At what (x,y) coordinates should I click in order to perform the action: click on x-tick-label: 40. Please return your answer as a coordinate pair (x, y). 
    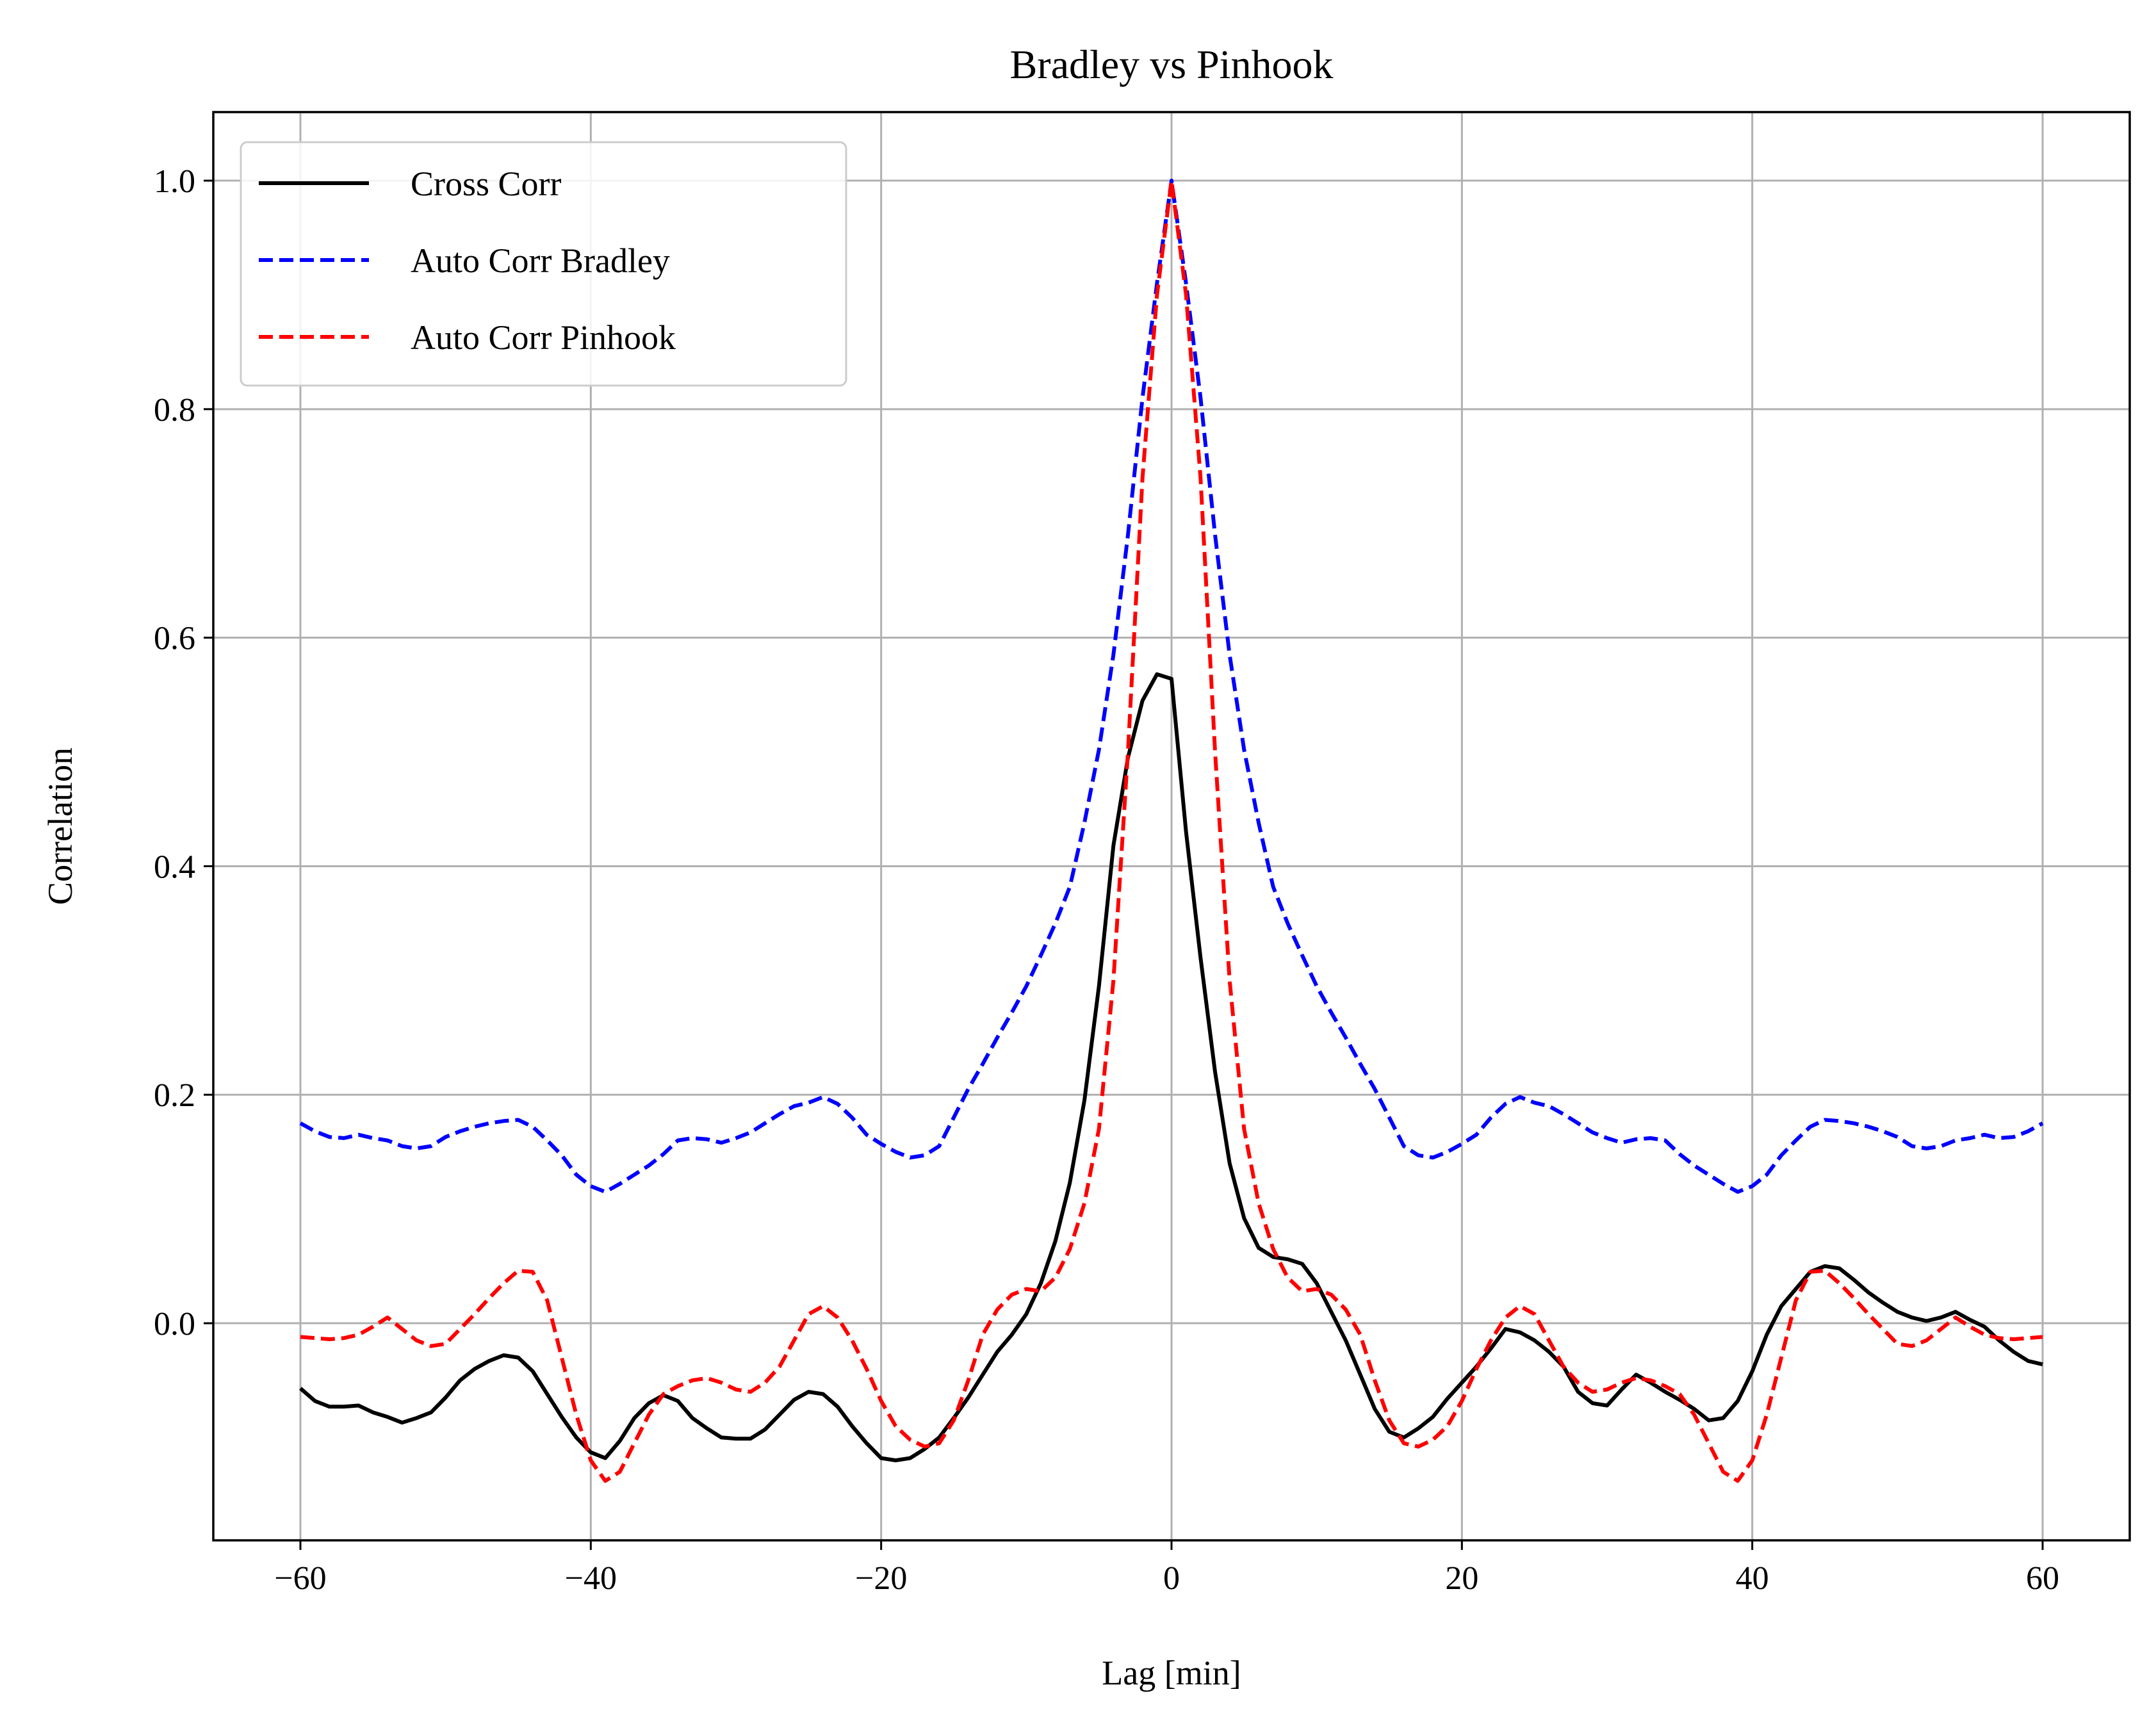
    Looking at the image, I should click on (1752, 1578).